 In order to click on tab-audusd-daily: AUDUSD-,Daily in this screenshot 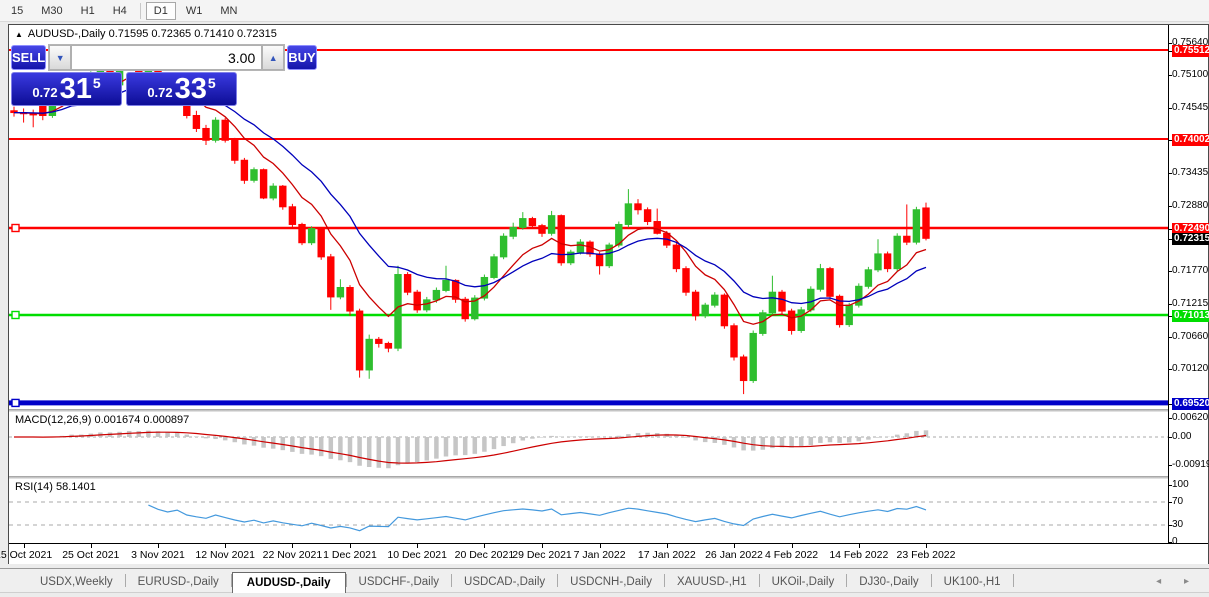, I will do `click(288, 582)`.